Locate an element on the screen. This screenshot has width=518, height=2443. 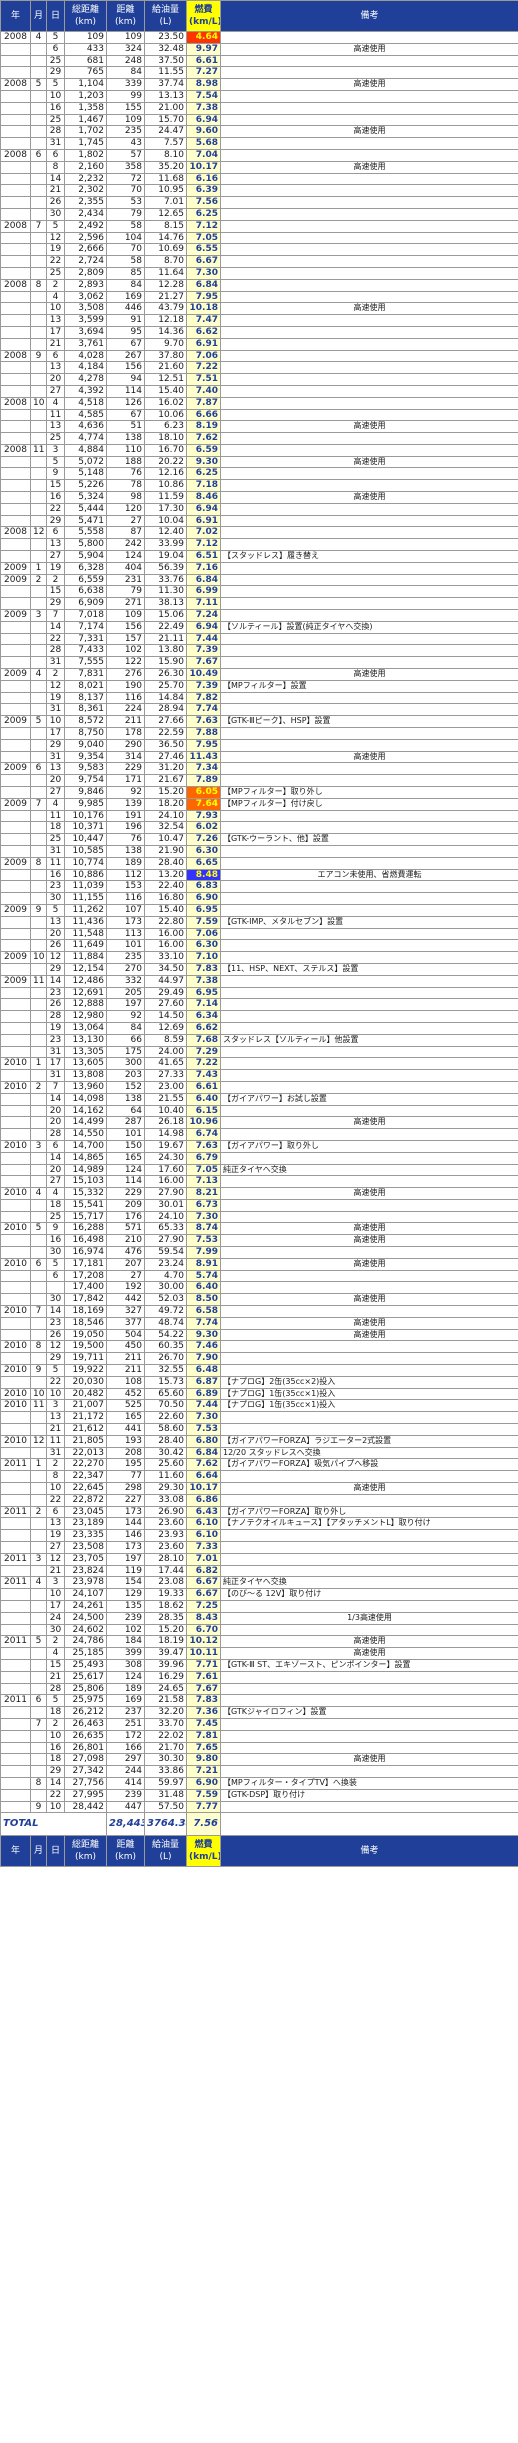
row-efficiency: 7.53 is located at coordinates (203, 1241).